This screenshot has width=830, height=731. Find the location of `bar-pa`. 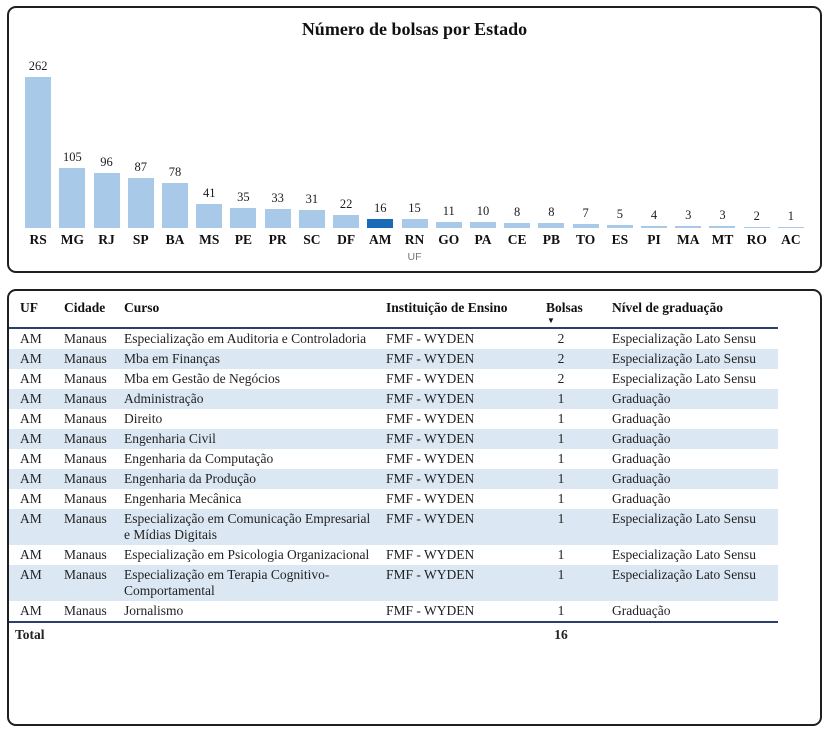

bar-pa is located at coordinates (482, 225).